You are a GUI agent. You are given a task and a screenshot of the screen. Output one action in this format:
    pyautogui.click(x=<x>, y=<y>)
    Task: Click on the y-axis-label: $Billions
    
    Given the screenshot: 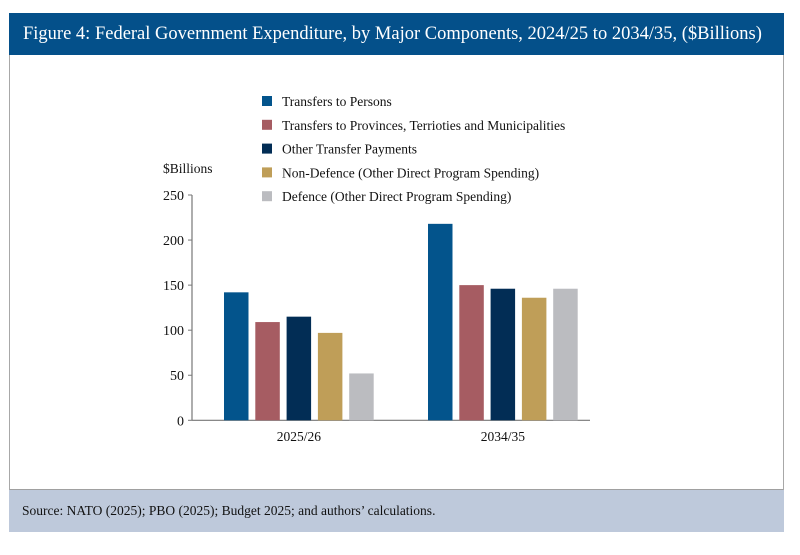 What is the action you would take?
    pyautogui.click(x=188, y=168)
    